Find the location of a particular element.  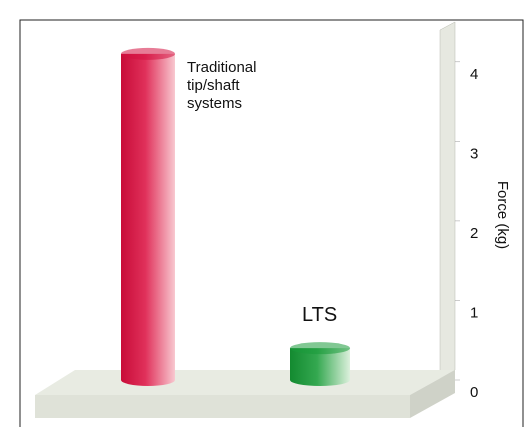

category-label: LTS is located at coordinates (320, 315).